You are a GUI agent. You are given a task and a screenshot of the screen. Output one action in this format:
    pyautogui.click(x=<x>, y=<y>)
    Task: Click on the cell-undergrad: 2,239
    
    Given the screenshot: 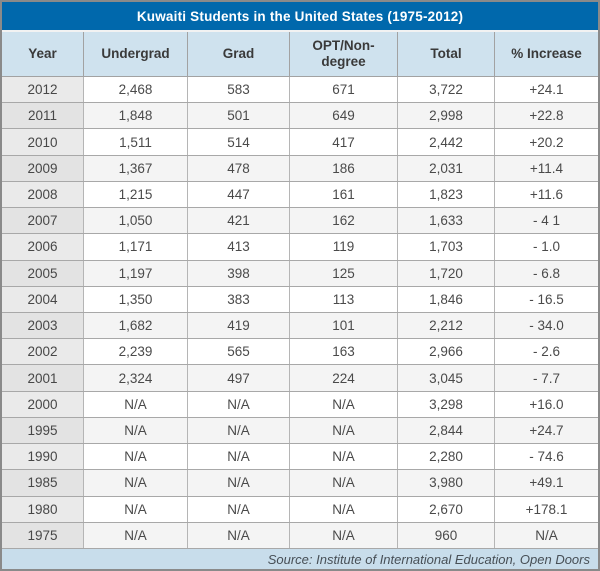 What is the action you would take?
    pyautogui.click(x=136, y=352)
    